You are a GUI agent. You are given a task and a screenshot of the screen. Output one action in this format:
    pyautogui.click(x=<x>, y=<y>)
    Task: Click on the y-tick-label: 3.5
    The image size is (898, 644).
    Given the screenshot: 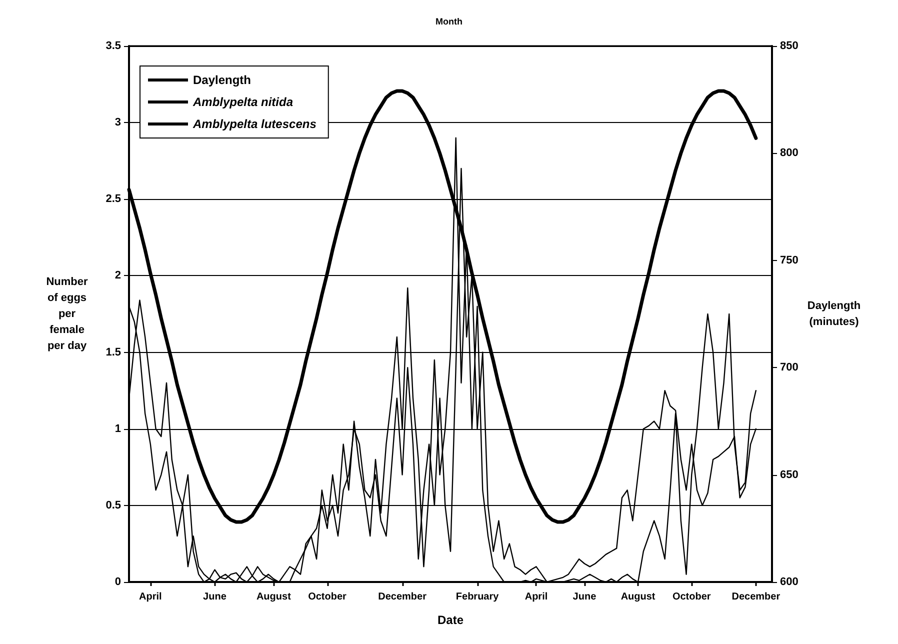 What is the action you would take?
    pyautogui.click(x=113, y=46)
    